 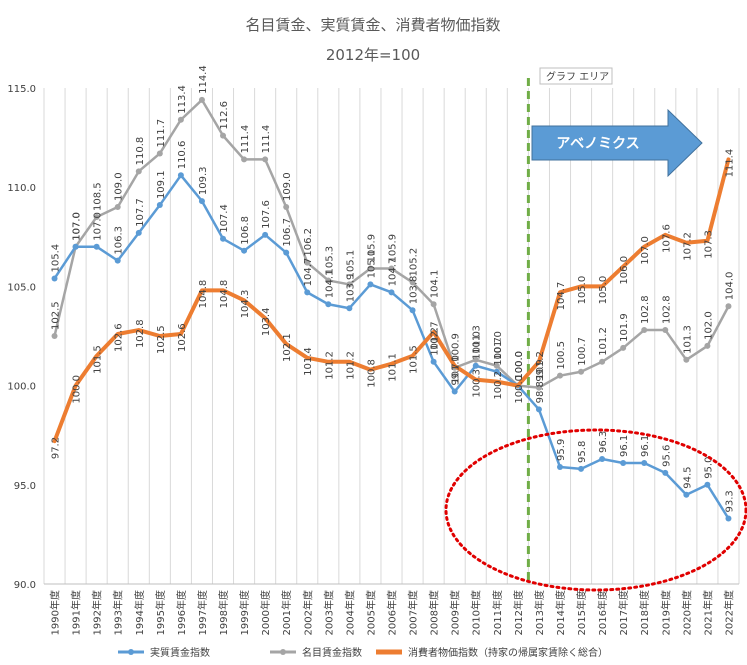 What do you see at coordinates (729, 286) in the screenshot?
I see `data-label: 104.0` at bounding box center [729, 286].